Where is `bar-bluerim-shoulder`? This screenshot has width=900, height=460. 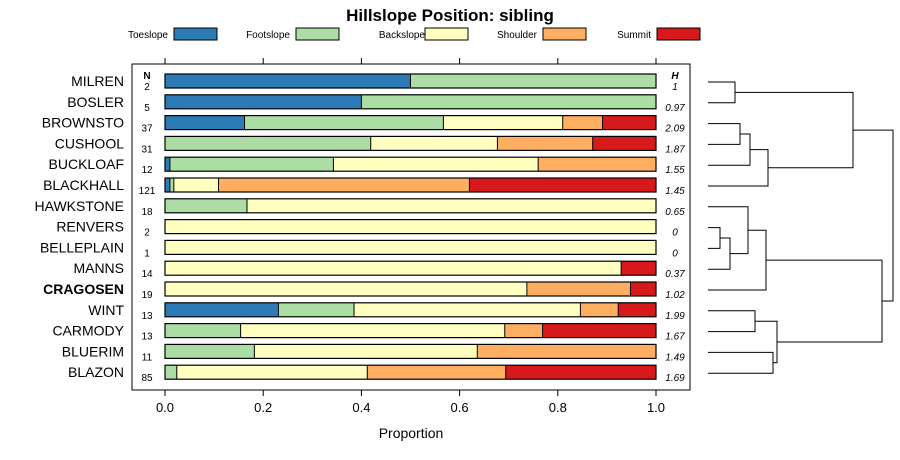 bar-bluerim-shoulder is located at coordinates (566, 351).